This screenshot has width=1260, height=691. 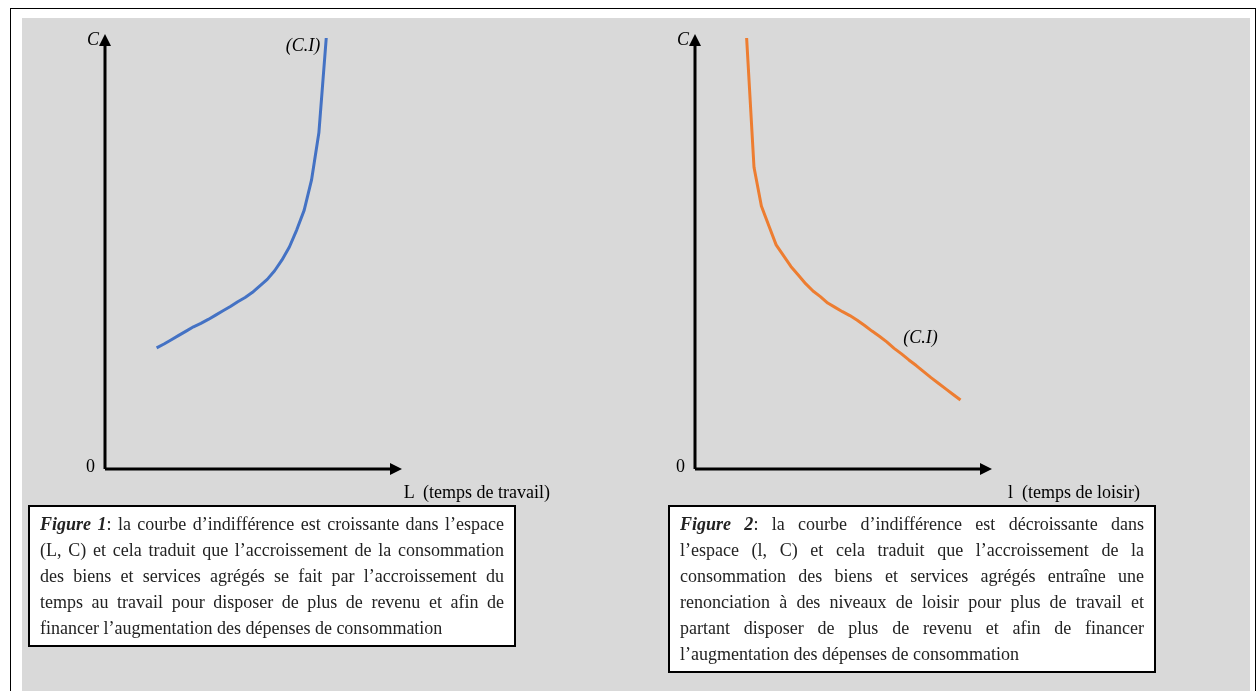 I want to click on caption: Figure 2: la courbe d’indifférence est décroissante dans l’espace (l, C) et cela traduit que l’accroissement de la consommation des biens et services agrégés entraîne une renonciation à des niveaux de loisir pour plus de travail et partant disposer de plus de revenu et afin de financer l’augmentation des dépenses de consommation, so click(x=912, y=589).